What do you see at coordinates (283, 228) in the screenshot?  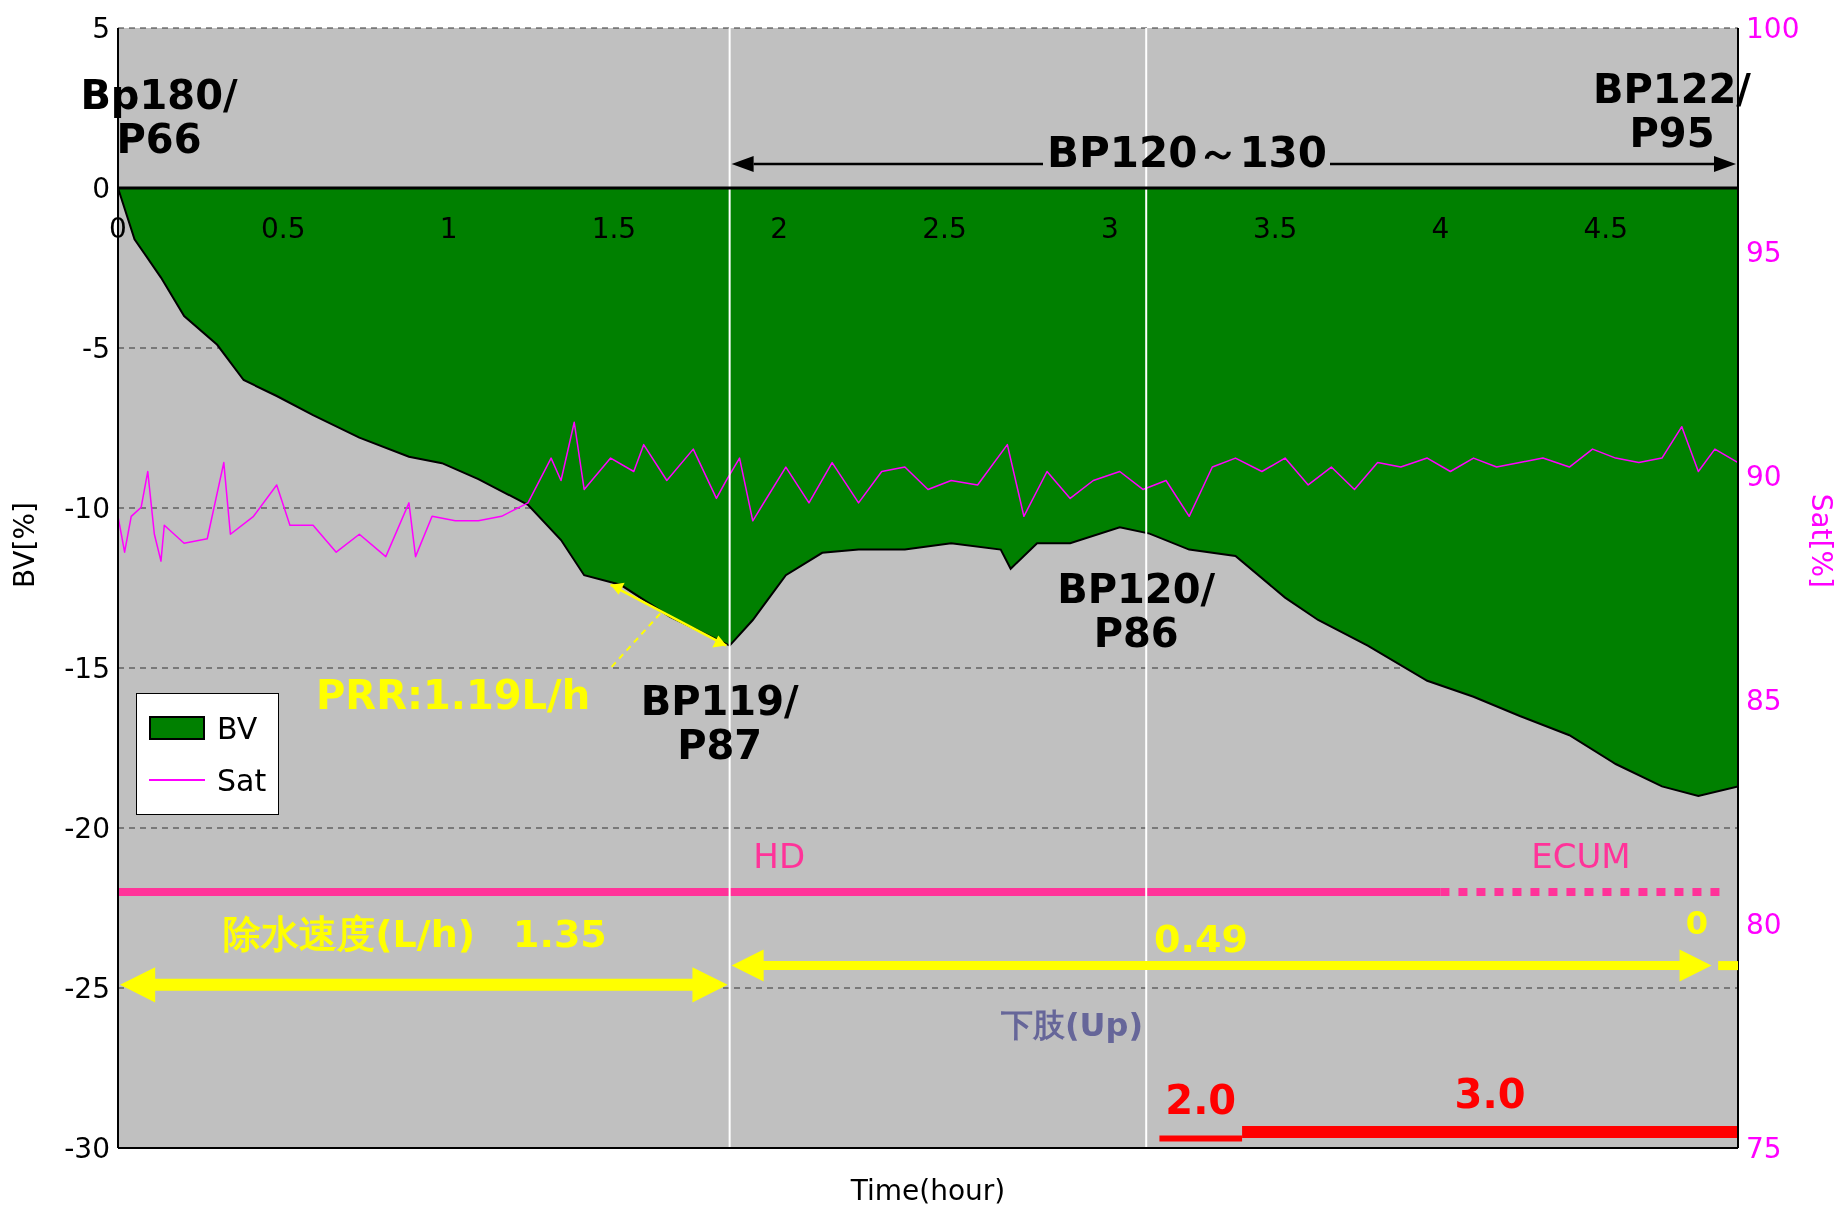 I see `x-tick-label: 0.5` at bounding box center [283, 228].